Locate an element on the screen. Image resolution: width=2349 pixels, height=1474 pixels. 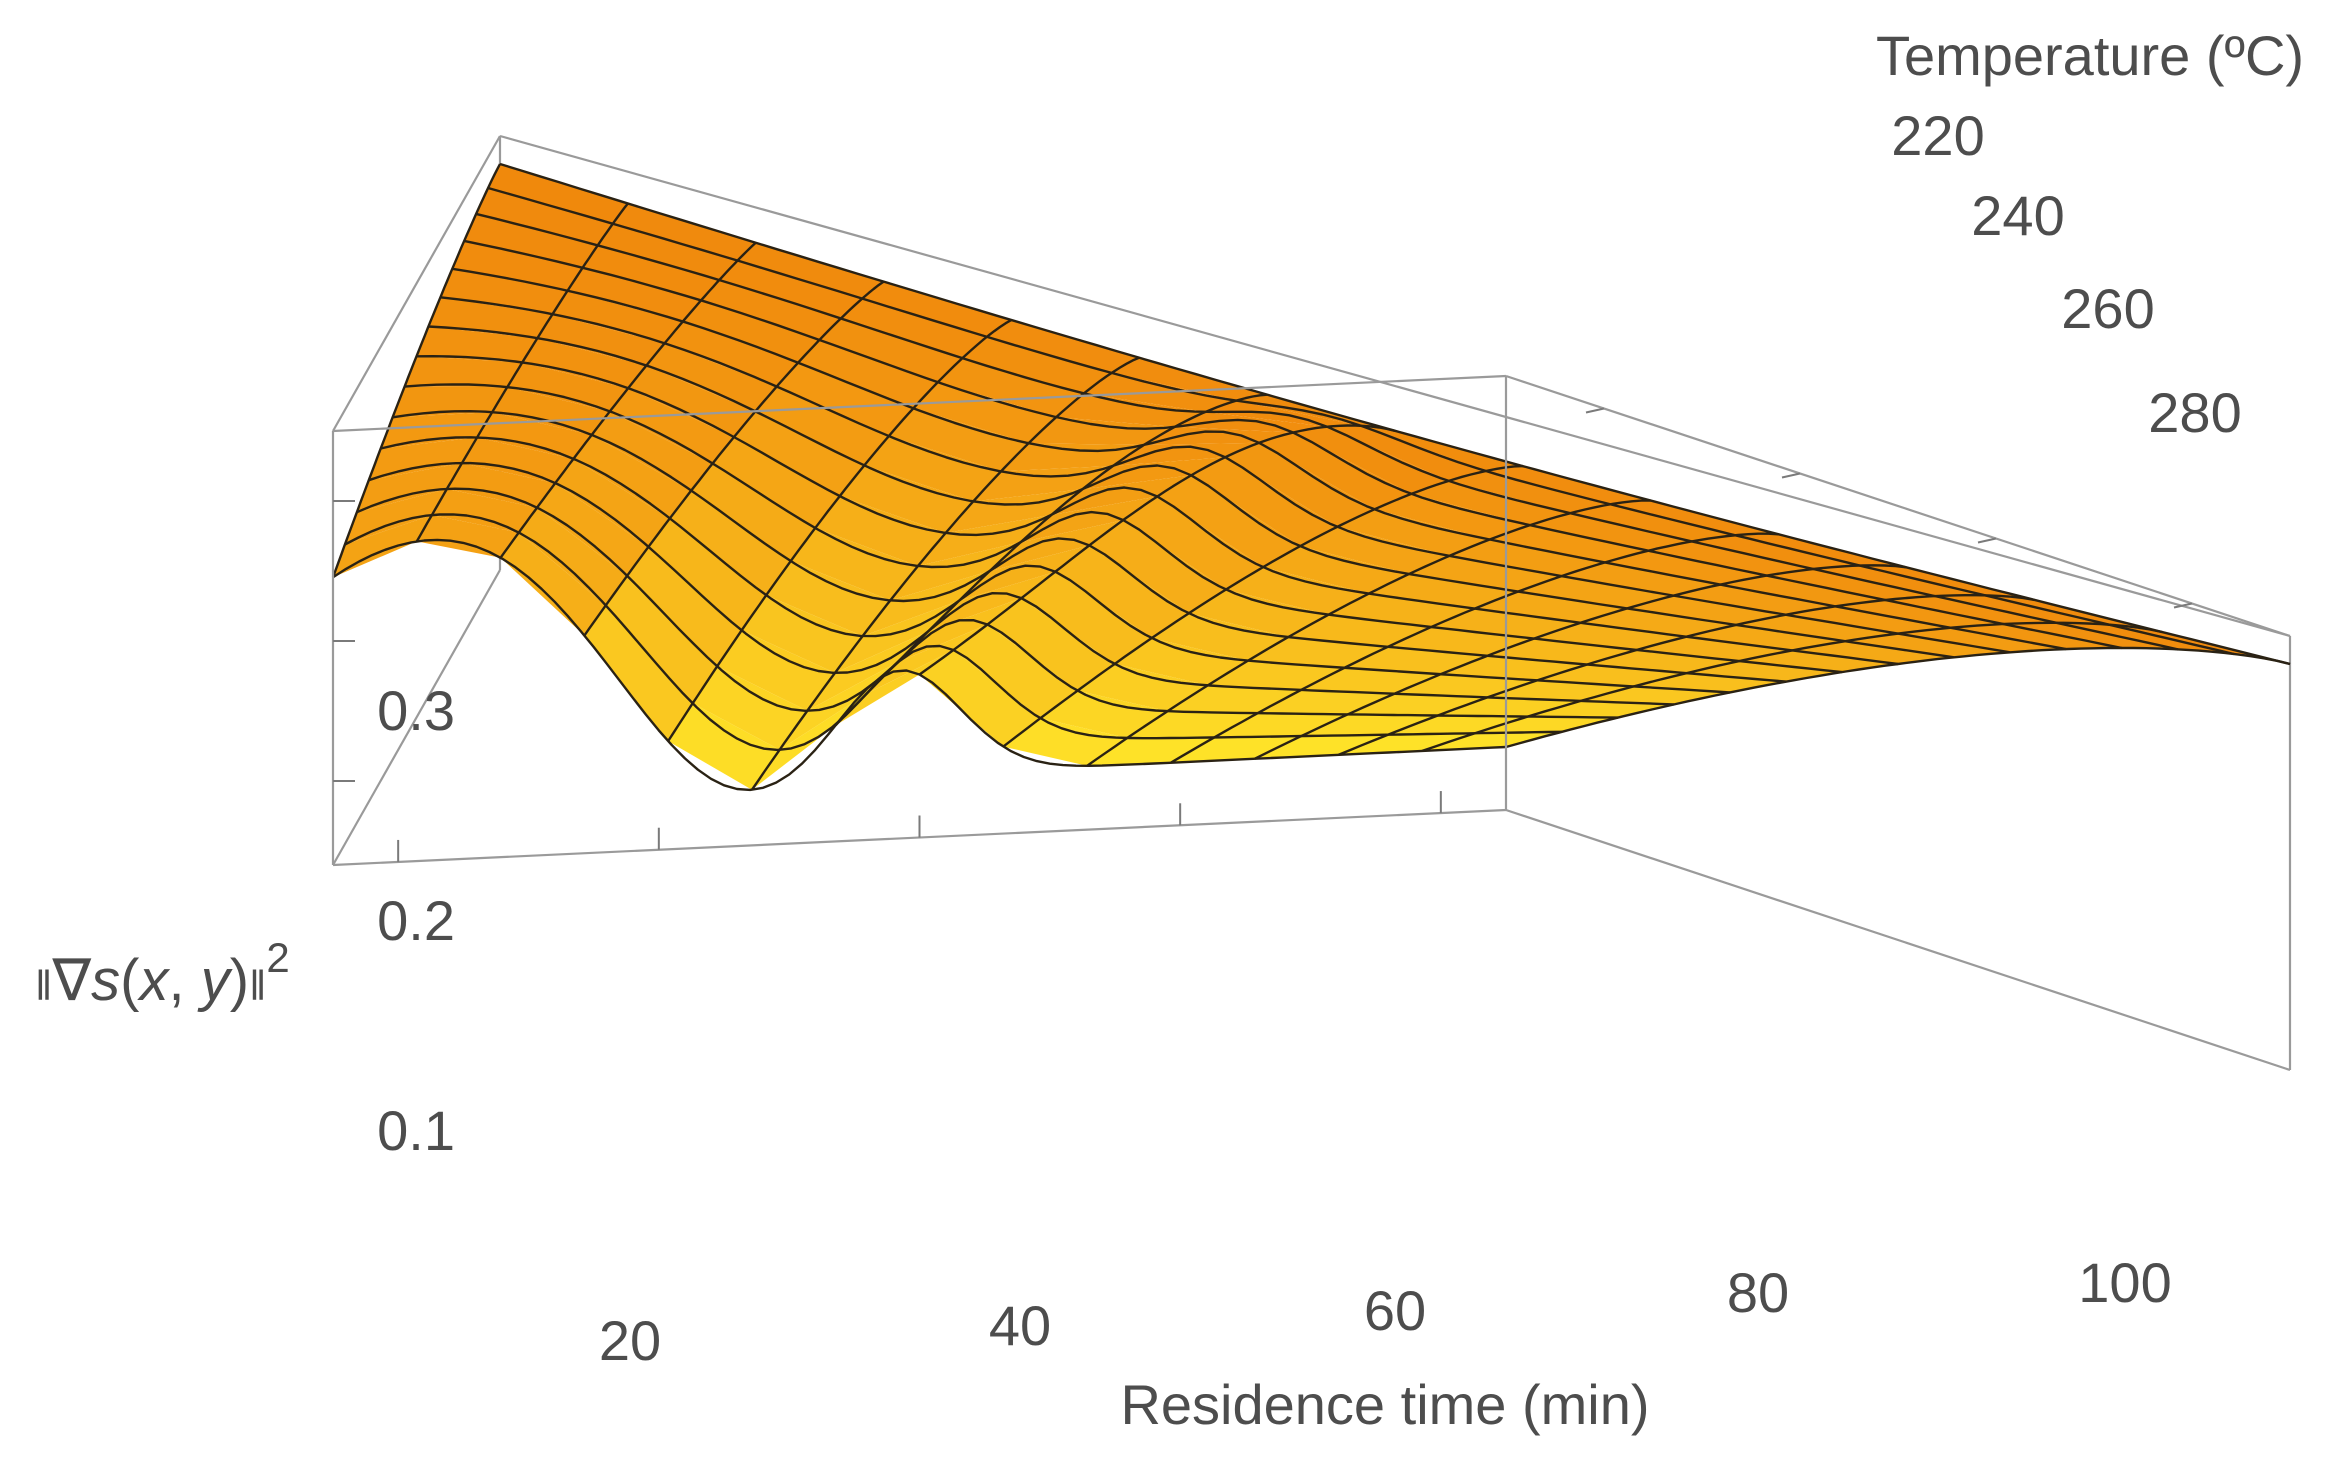
y-tick-label: 220 is located at coordinates (1937, 135).